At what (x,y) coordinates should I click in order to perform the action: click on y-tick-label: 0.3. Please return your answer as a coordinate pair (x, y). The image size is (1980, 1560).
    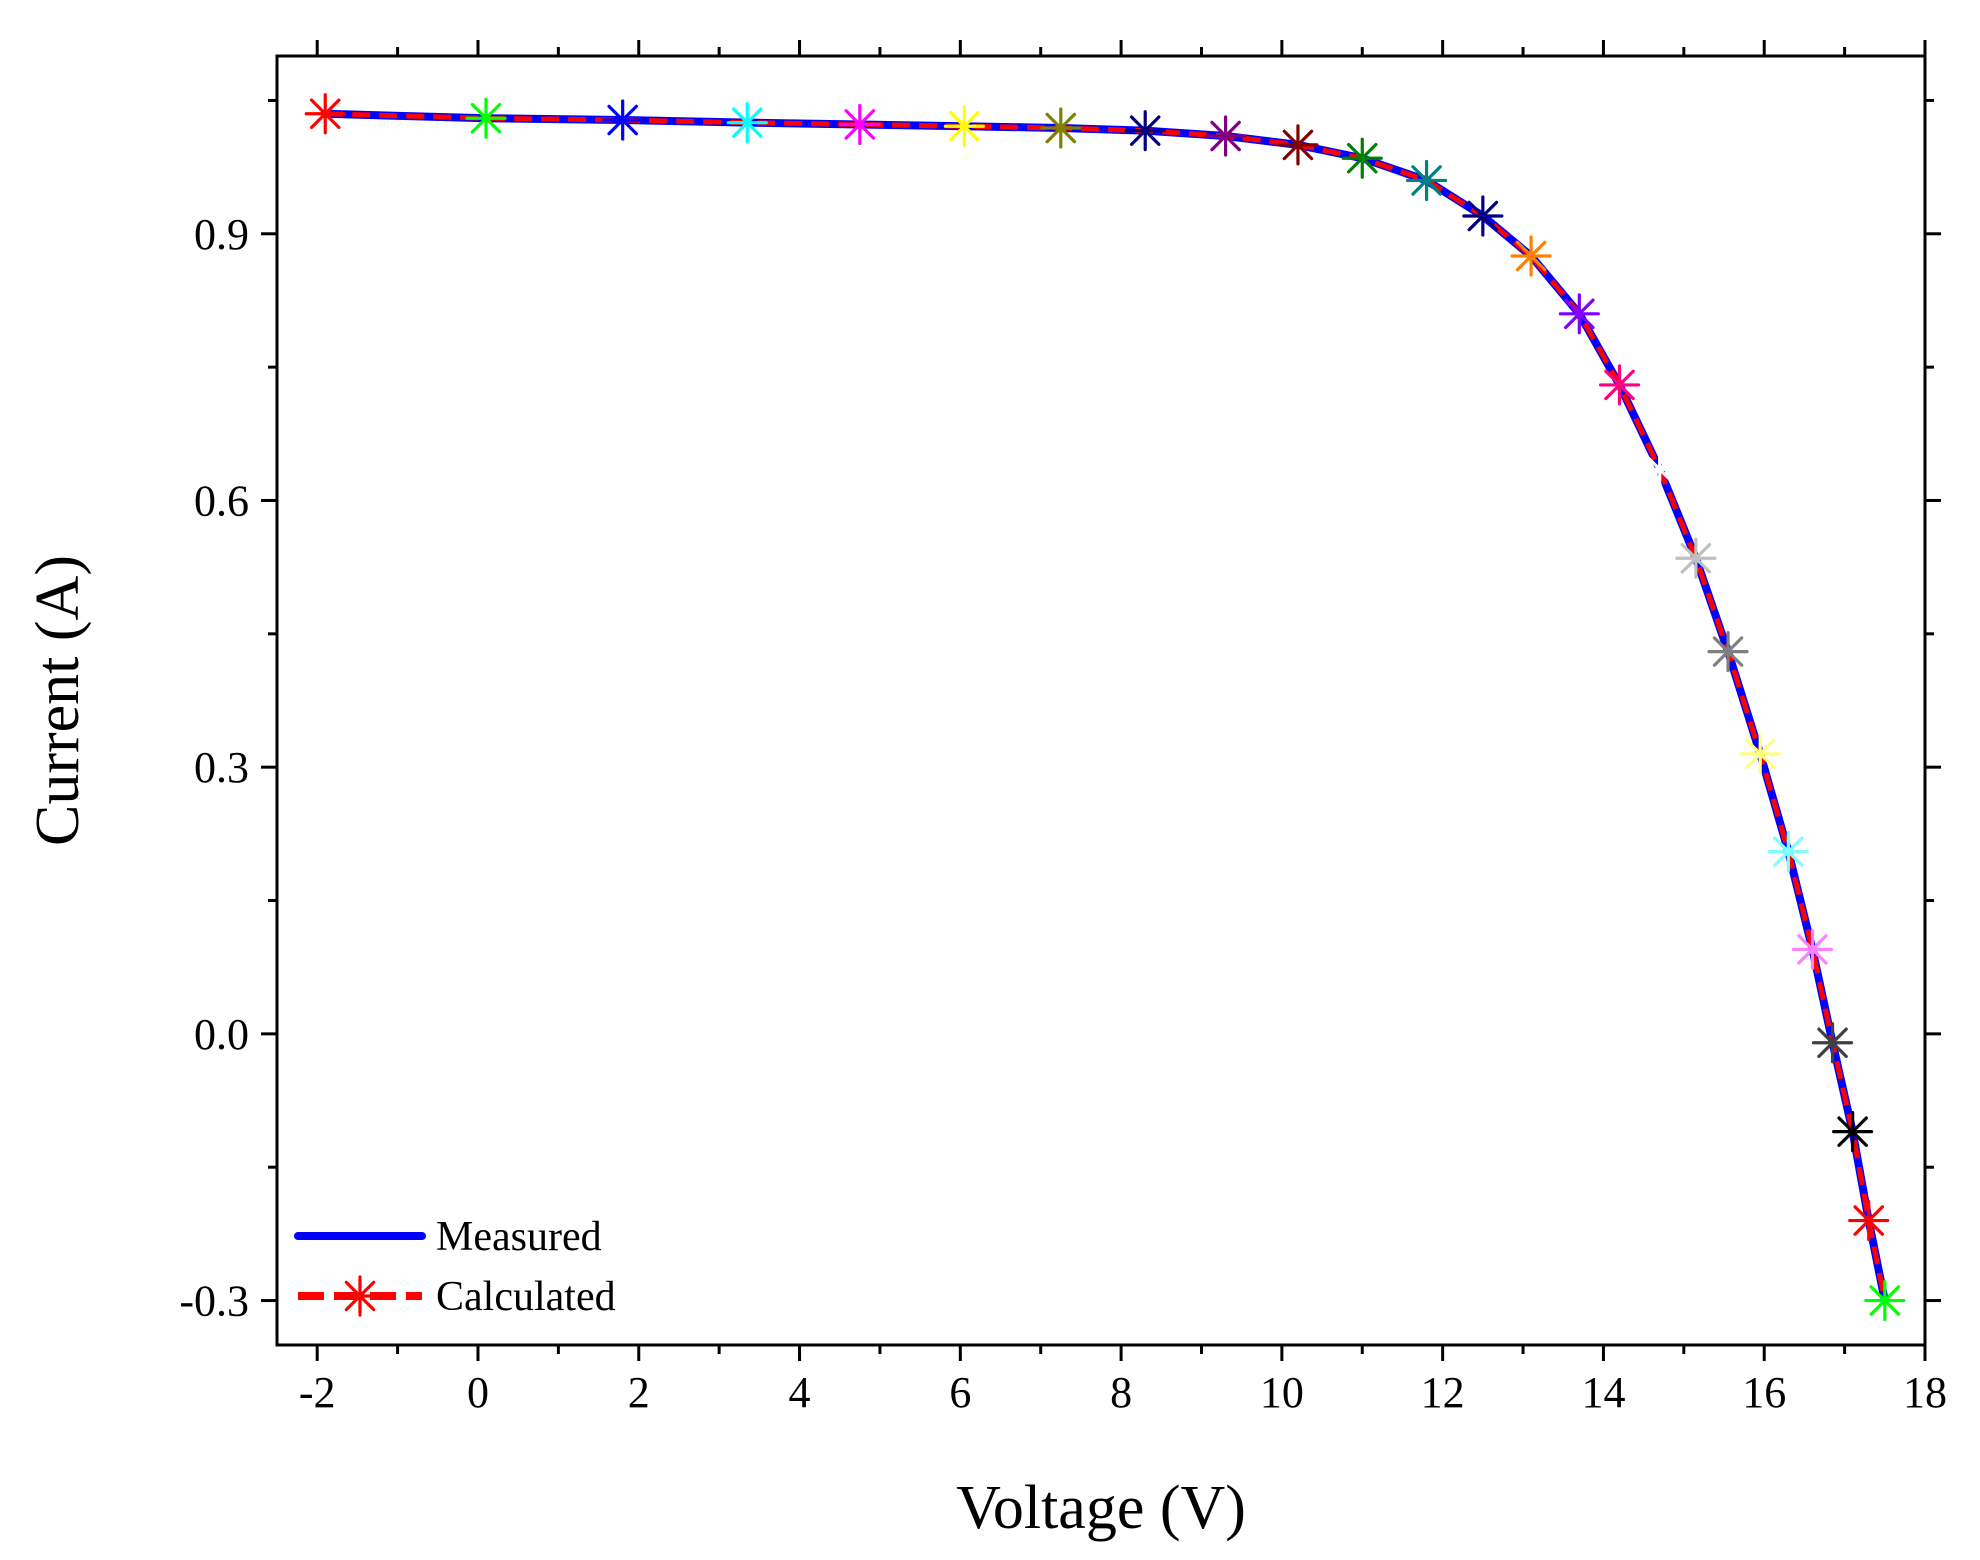
    Looking at the image, I should click on (221, 767).